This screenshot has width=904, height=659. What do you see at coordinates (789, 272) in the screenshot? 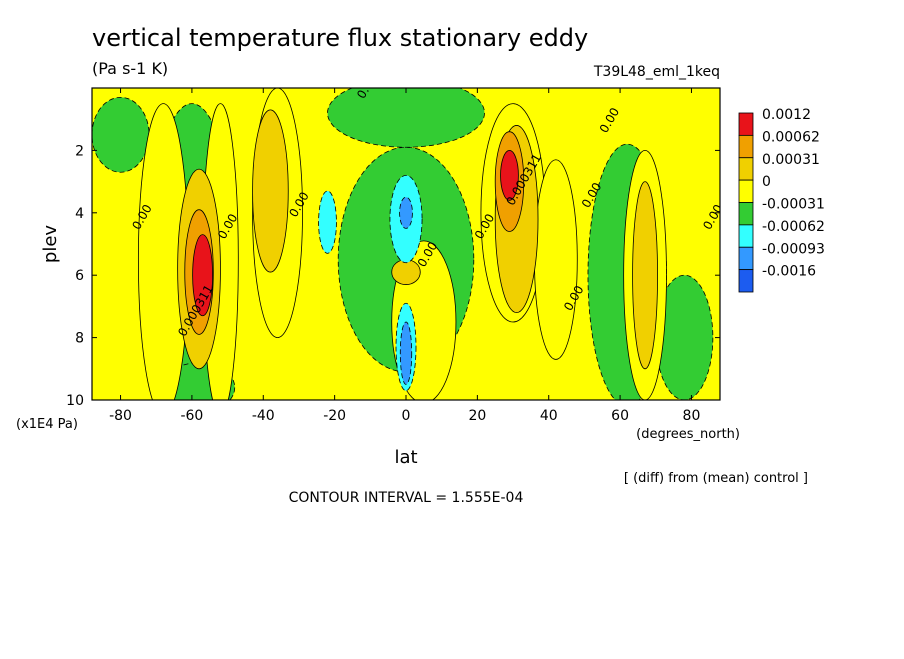
I see `colorbar-label: -0.0016` at bounding box center [789, 272].